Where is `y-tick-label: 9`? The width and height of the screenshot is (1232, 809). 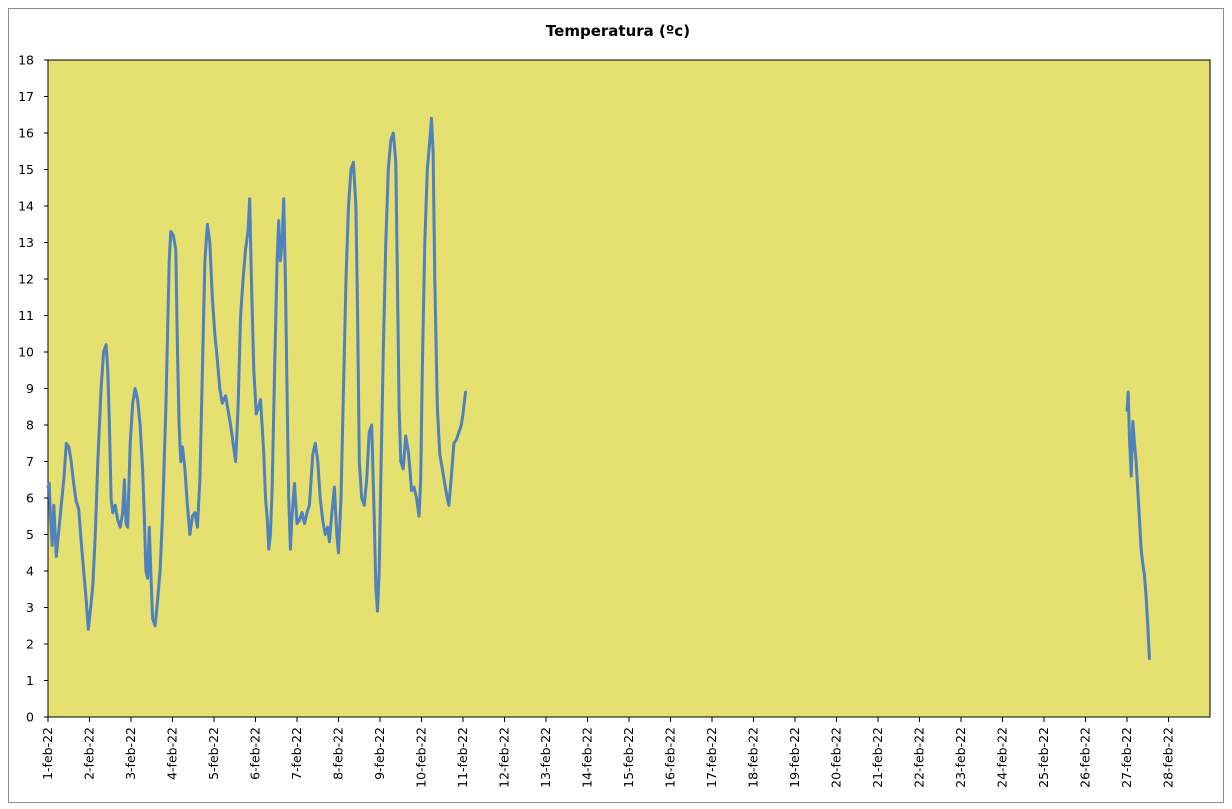 y-tick-label: 9 is located at coordinates (30, 388).